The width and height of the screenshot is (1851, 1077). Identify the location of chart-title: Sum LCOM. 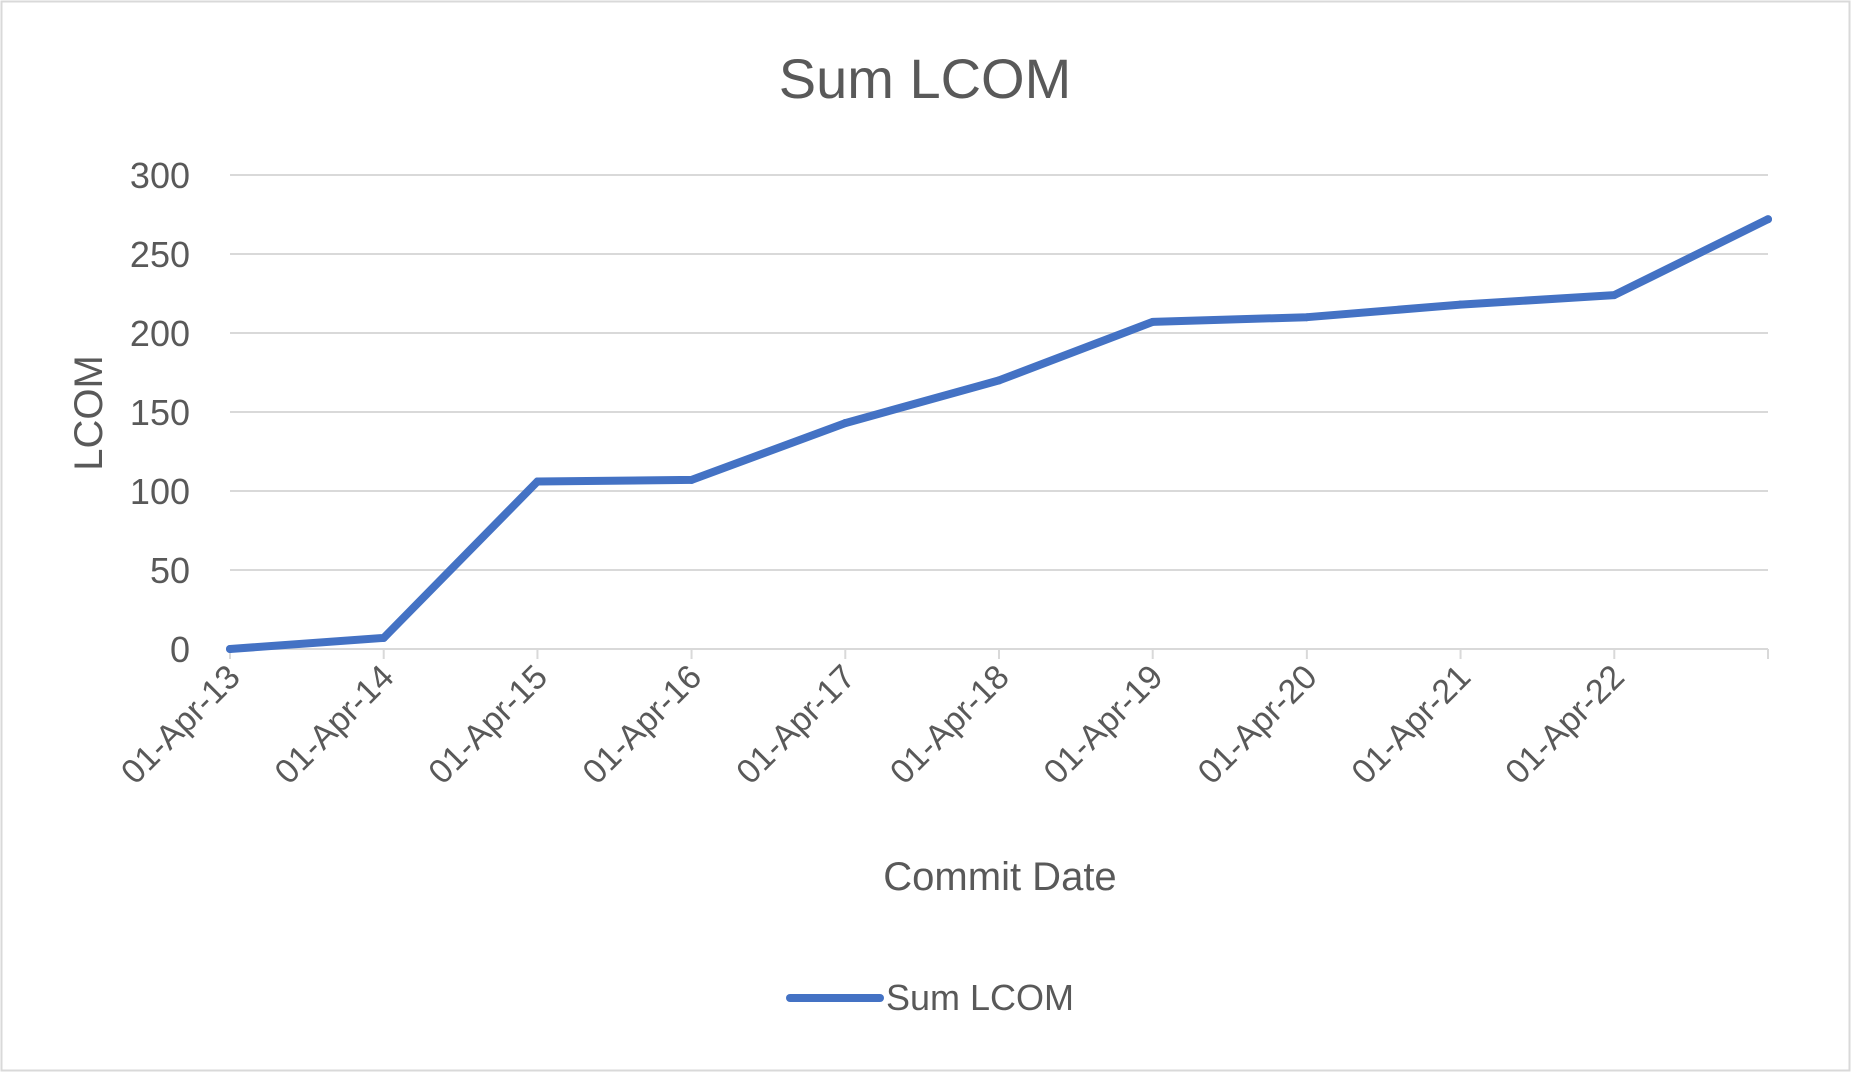
(925, 78).